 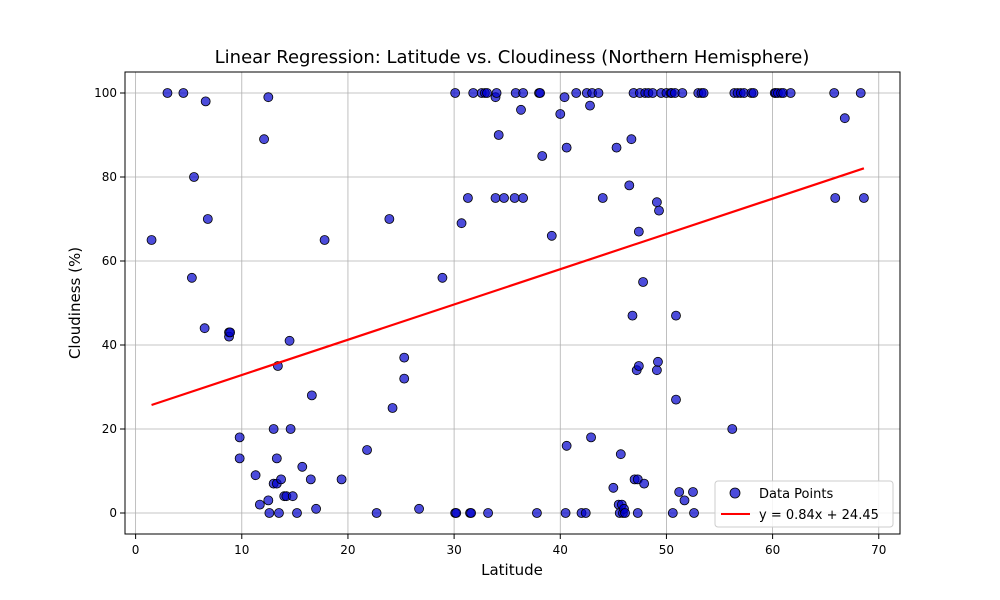 What do you see at coordinates (509, 545) in the screenshot?
I see `x-axis: 0 10 20 30 40 50 60 70` at bounding box center [509, 545].